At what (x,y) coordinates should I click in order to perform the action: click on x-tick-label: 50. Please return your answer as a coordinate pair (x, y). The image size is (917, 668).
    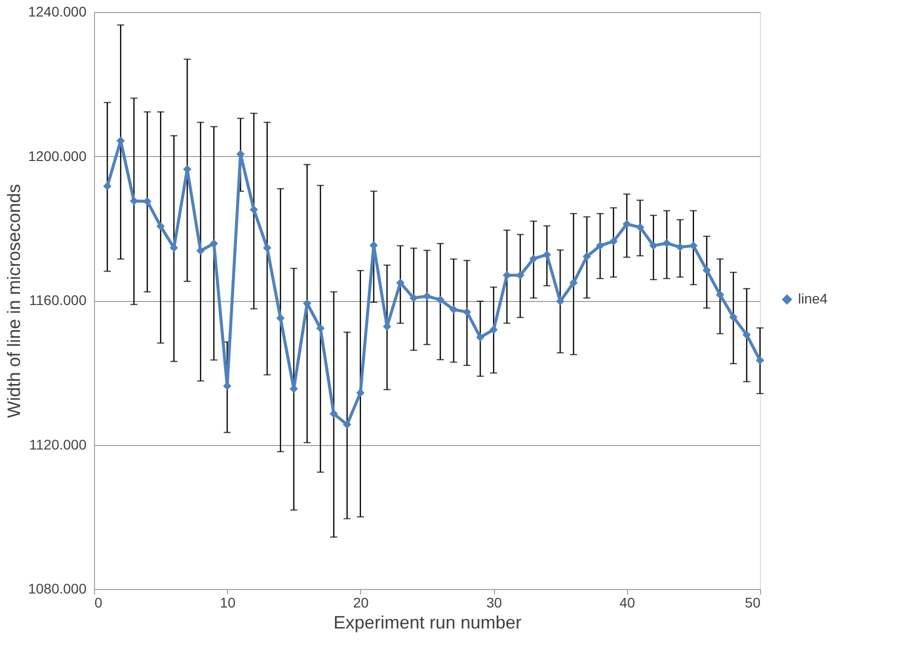
    Looking at the image, I should click on (752, 602).